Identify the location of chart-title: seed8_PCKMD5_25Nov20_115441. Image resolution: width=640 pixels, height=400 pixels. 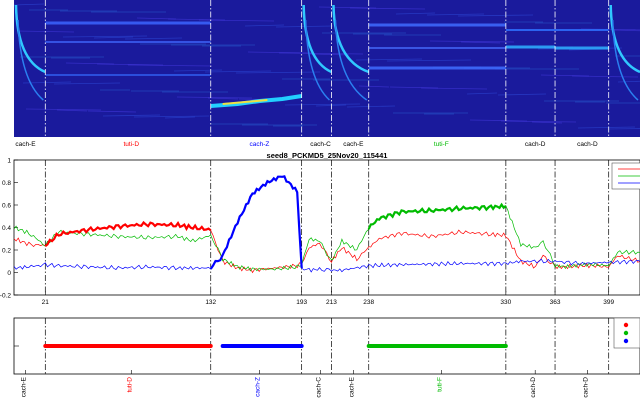
(327, 155).